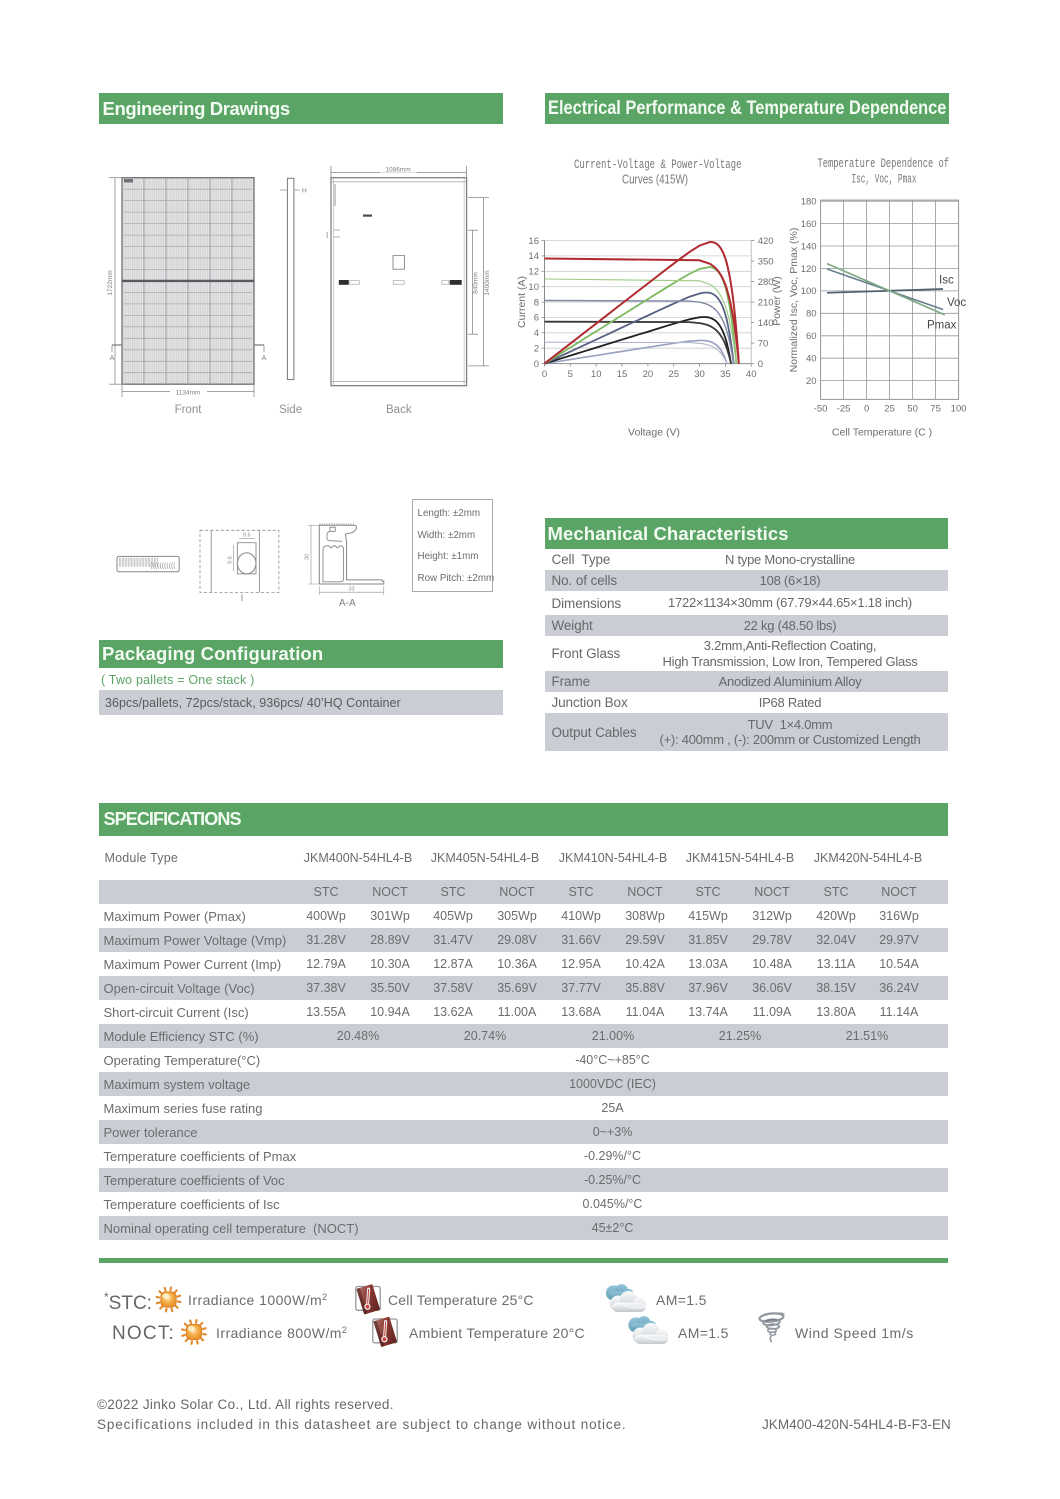 This screenshot has height=1499, width=1060. What do you see at coordinates (351, 590) in the screenshot?
I see `svg-text: 33` at bounding box center [351, 590].